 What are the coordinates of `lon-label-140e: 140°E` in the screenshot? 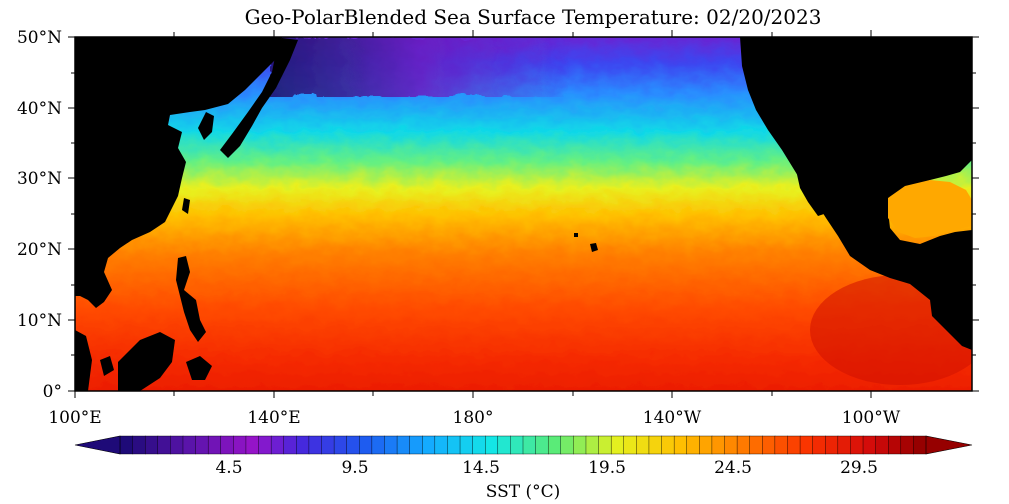 It's located at (273, 418).